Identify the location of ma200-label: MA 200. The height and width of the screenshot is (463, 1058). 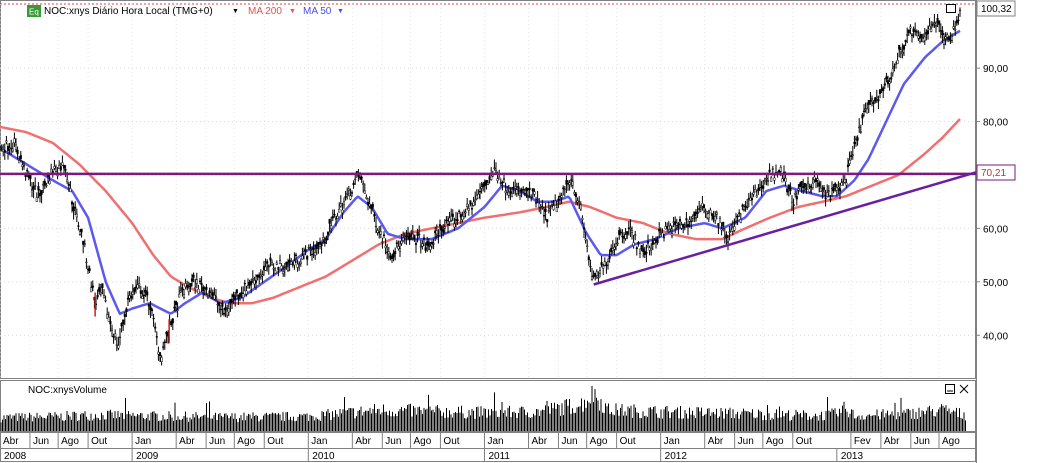
(265, 11).